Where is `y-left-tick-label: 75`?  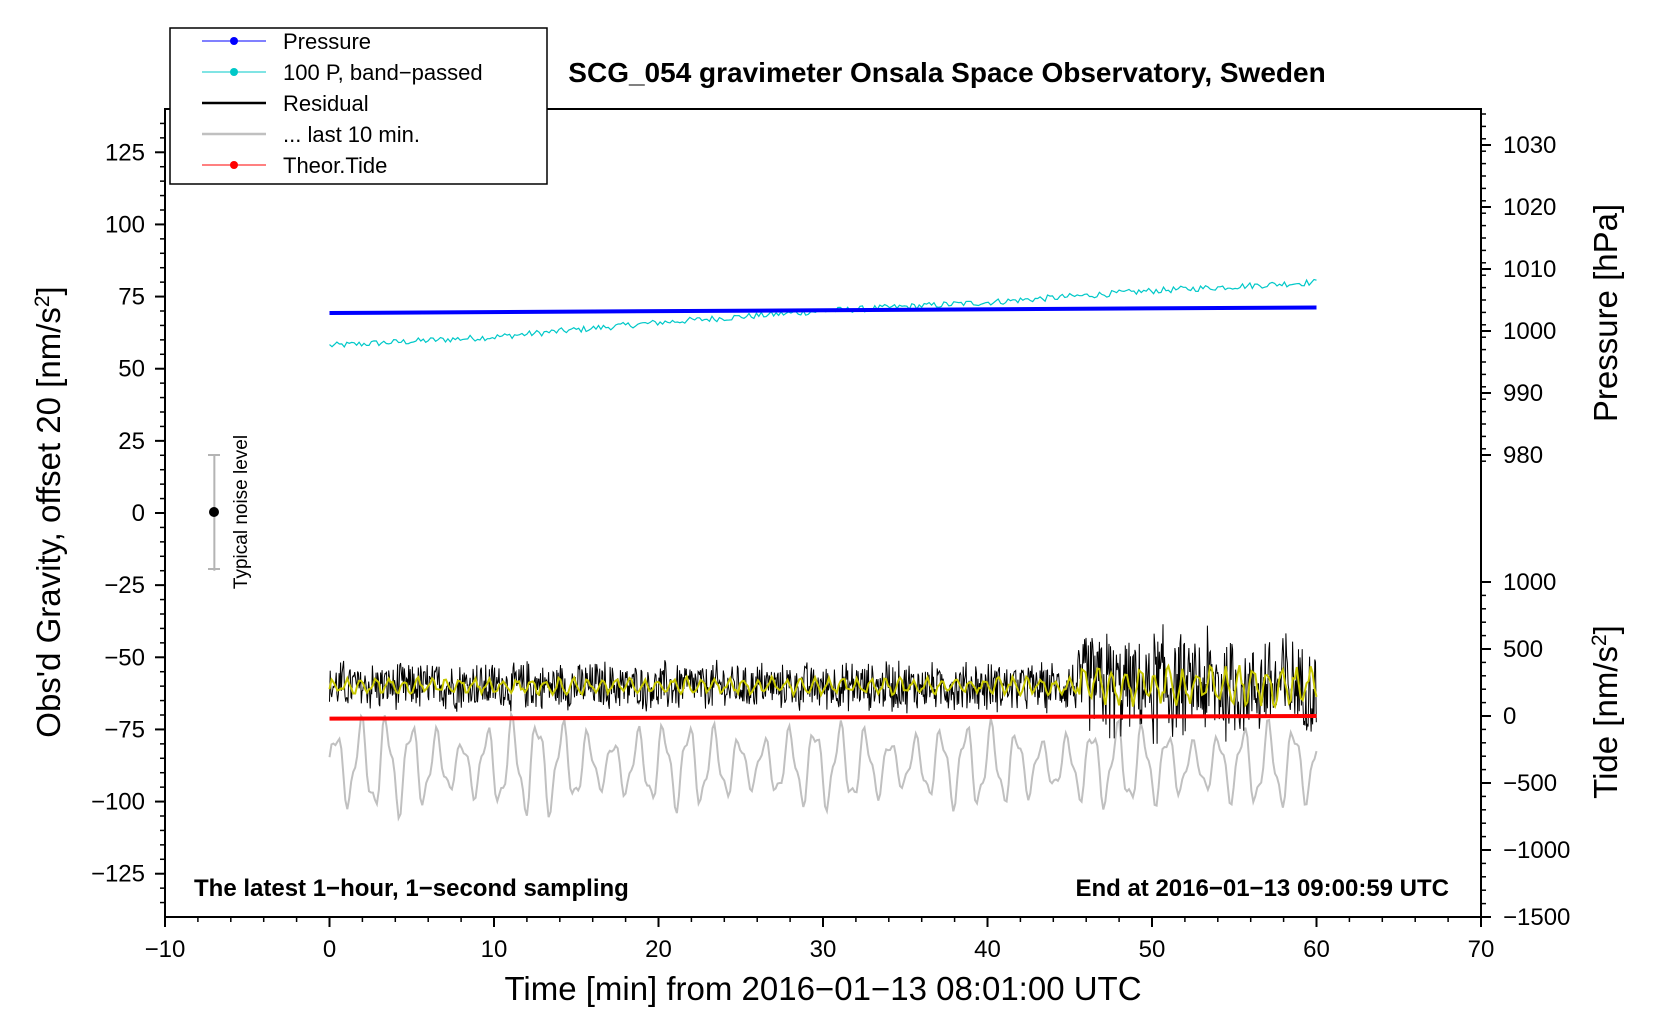
y-left-tick-label: 75 is located at coordinates (131, 297).